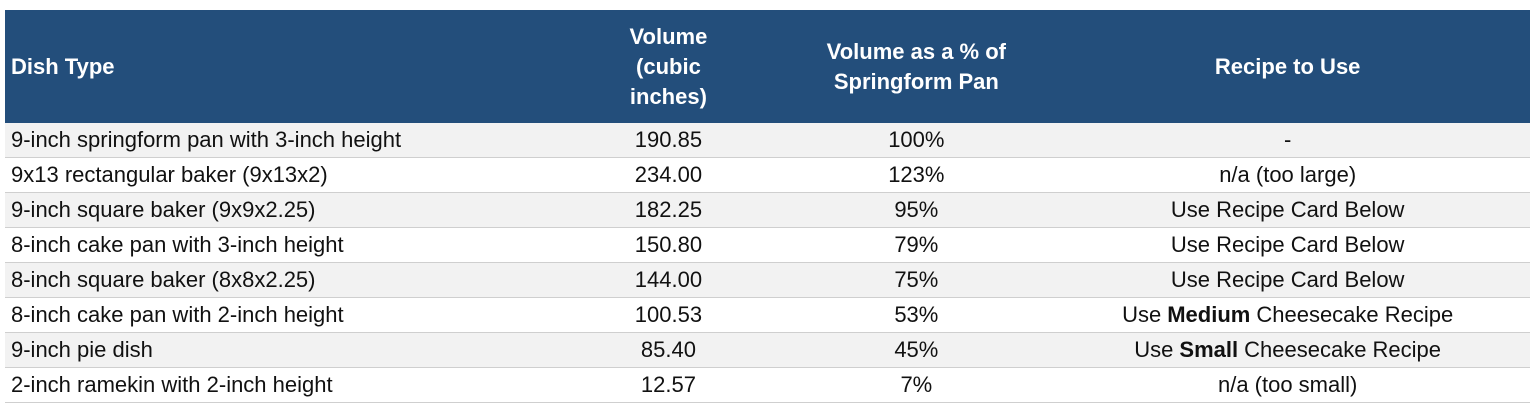  I want to click on table-cell: 190.85, so click(668, 140).